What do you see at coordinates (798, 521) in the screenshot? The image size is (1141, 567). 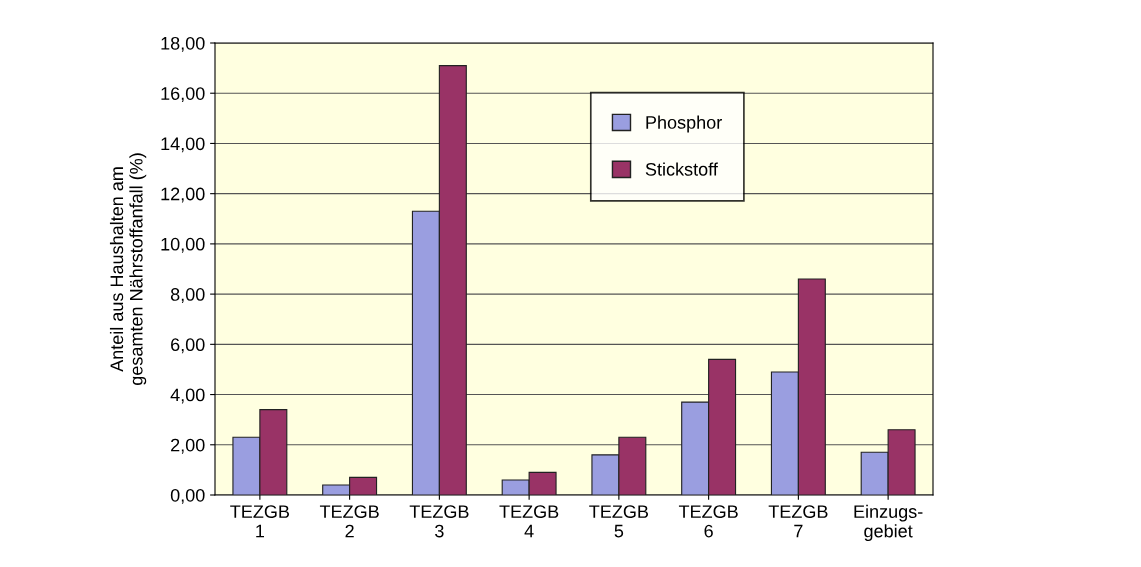 I see `x-tick-label: TEZGB 7` at bounding box center [798, 521].